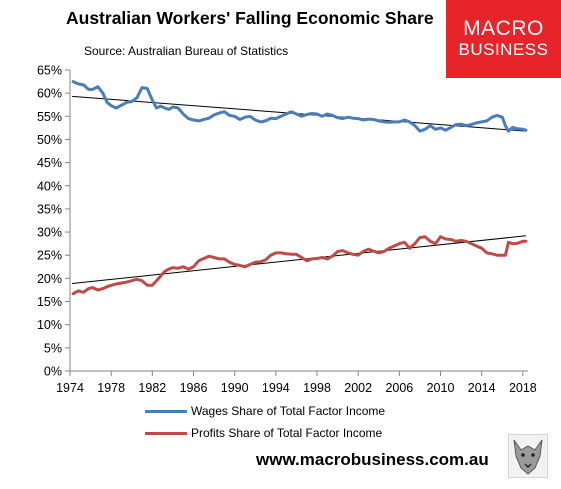 The height and width of the screenshot is (489, 561). Describe the element at coordinates (317, 388) in the screenshot. I see `x-tick-label: 1998` at that location.